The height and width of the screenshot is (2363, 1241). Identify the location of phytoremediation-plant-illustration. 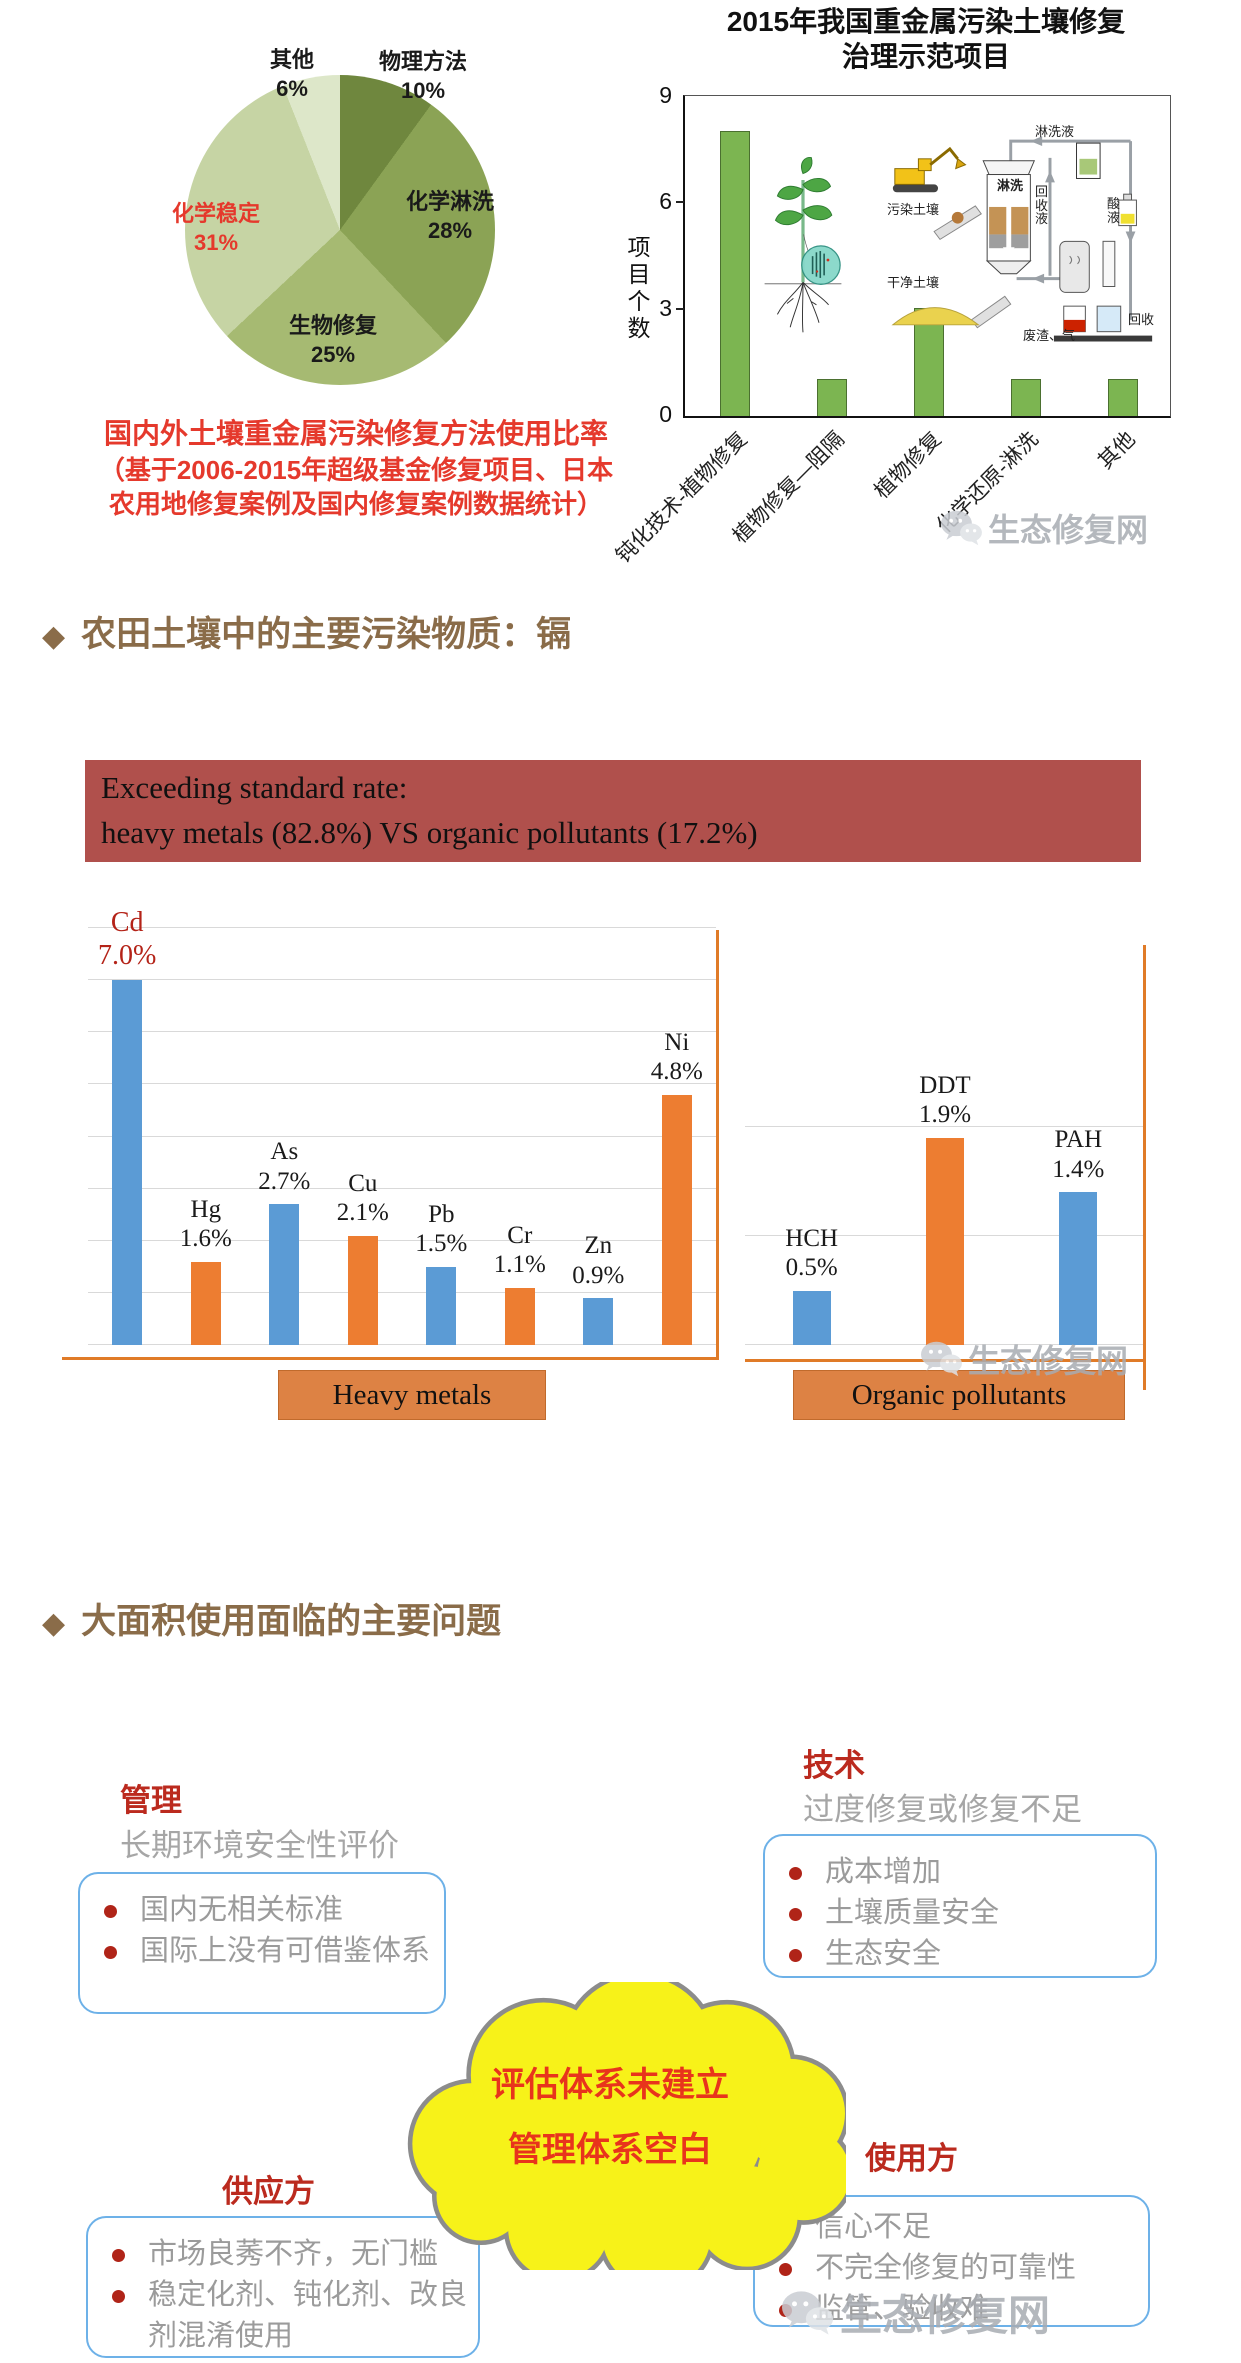
(803, 244).